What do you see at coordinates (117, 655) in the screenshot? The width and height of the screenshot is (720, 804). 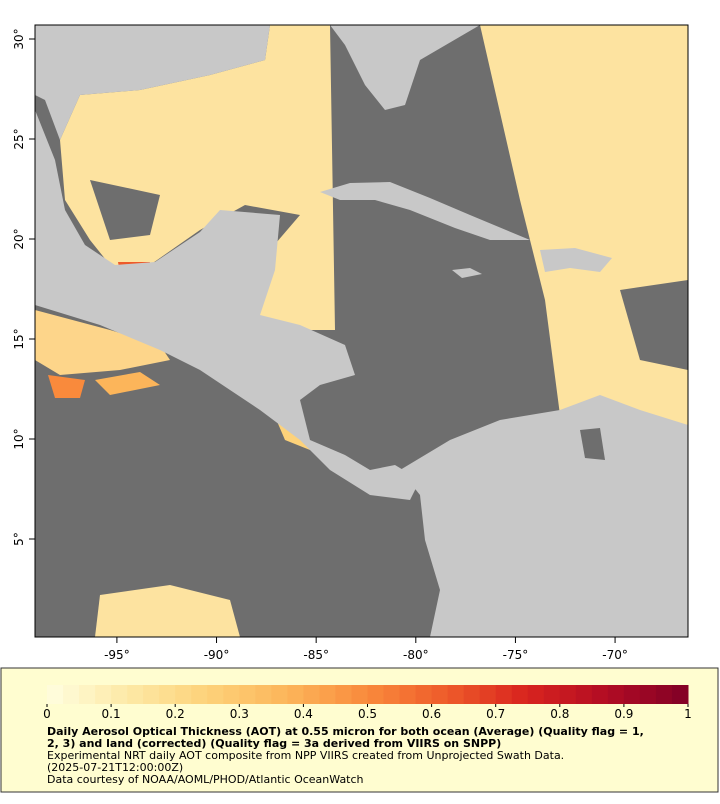 I see `x-tick-label: -95°` at bounding box center [117, 655].